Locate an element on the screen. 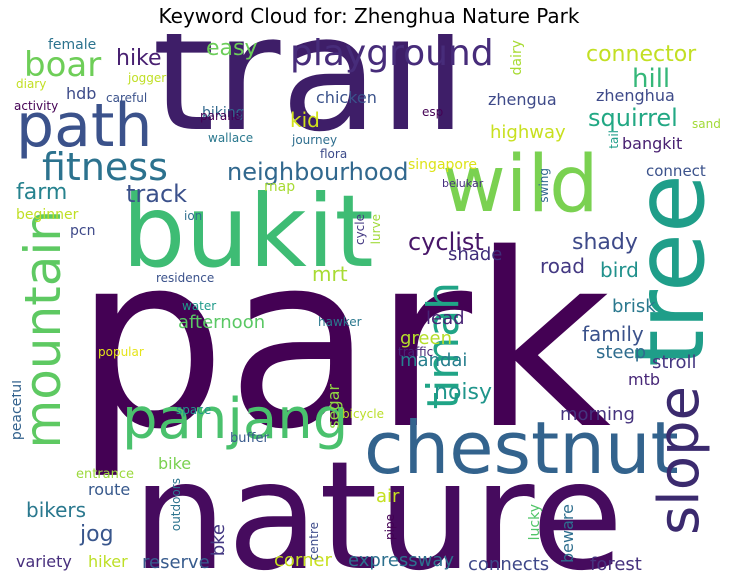 The image size is (738, 583). word-popular: popular is located at coordinates (121, 352).